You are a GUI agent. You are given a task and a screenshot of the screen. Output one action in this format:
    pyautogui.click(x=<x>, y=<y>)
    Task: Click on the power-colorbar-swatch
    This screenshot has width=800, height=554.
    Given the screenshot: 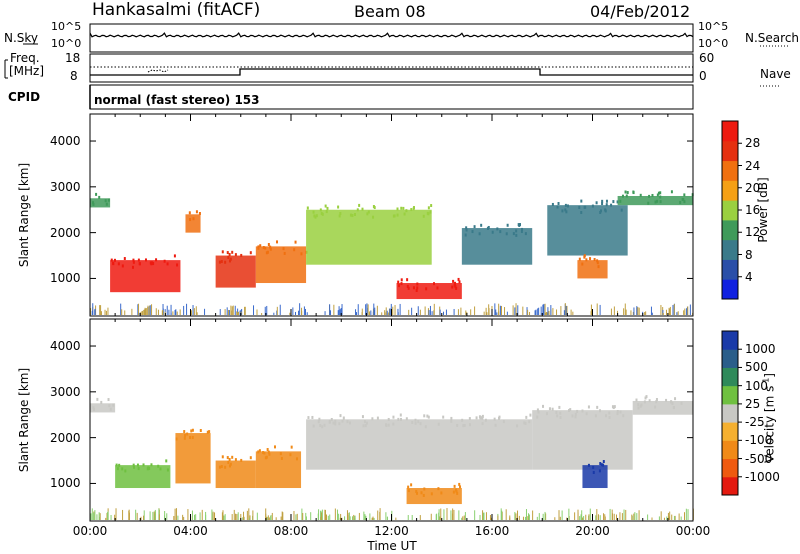 What is the action you would take?
    pyautogui.click(x=730, y=131)
    